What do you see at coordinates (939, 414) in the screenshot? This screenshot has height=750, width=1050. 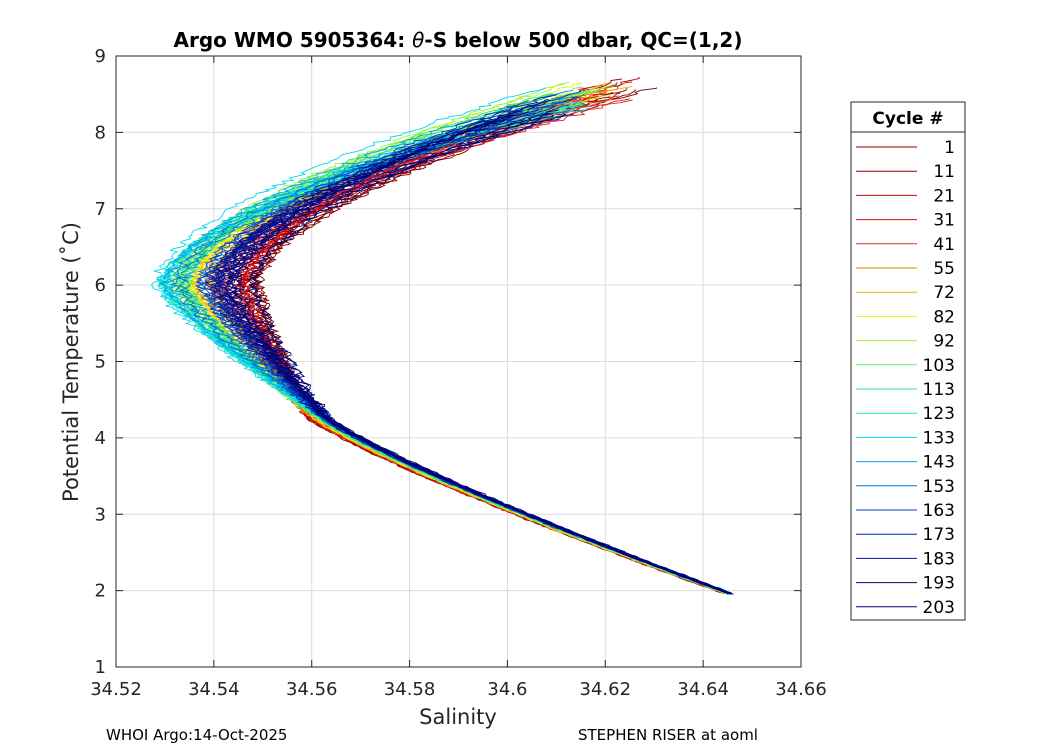 I see `legend-entry-label: 123` at bounding box center [939, 414].